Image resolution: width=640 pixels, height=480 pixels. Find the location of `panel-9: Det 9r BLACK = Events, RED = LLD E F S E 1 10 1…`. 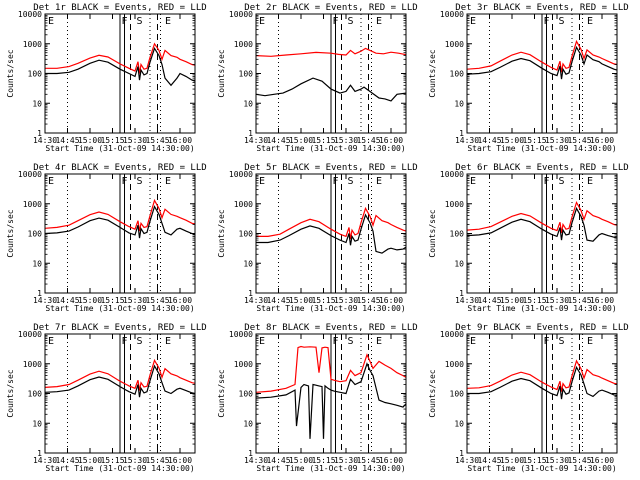

panel-9: Det 9r BLACK = Events, RED = LLD E F S E 1 10 1… is located at coordinates (528, 398).